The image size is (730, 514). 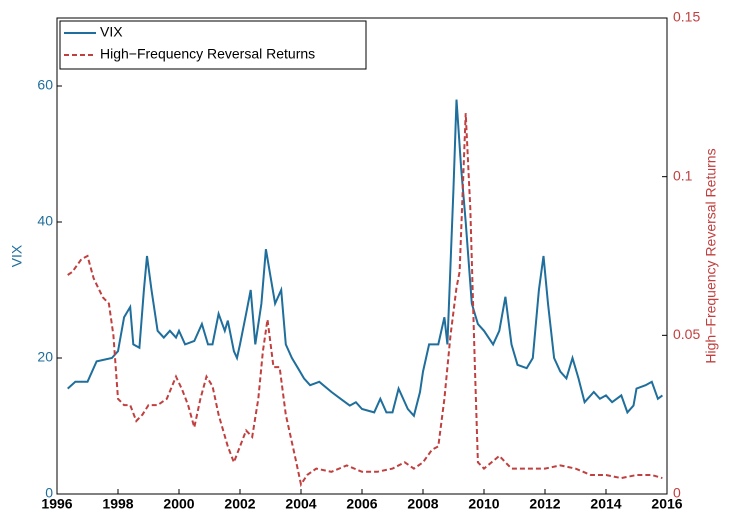 What do you see at coordinates (666, 504) in the screenshot?
I see `x-tick-label: 2016` at bounding box center [666, 504].